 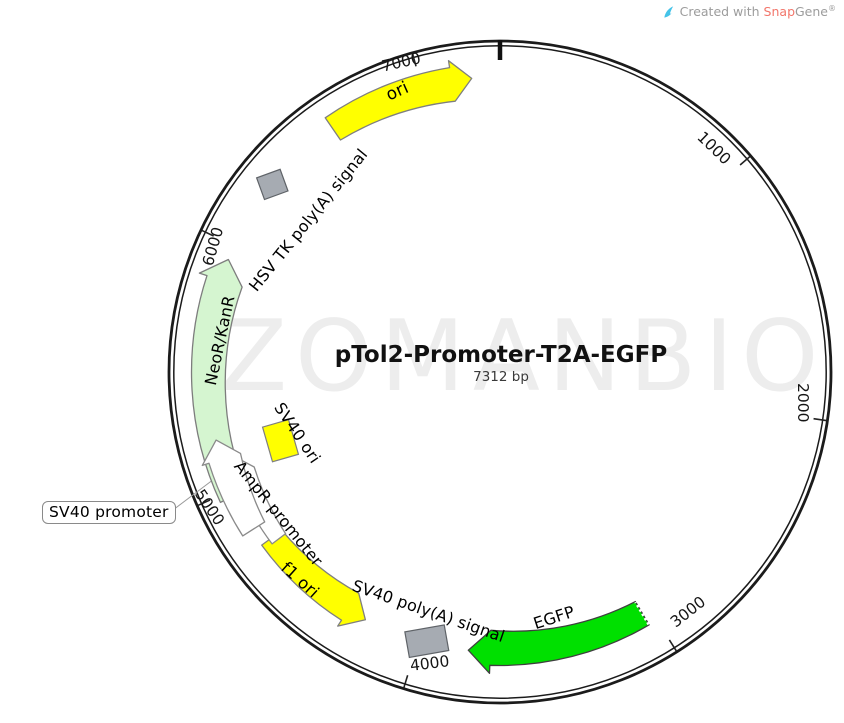 I want to click on snapgene-credit: Created with SnapGene®, so click(x=749, y=11).